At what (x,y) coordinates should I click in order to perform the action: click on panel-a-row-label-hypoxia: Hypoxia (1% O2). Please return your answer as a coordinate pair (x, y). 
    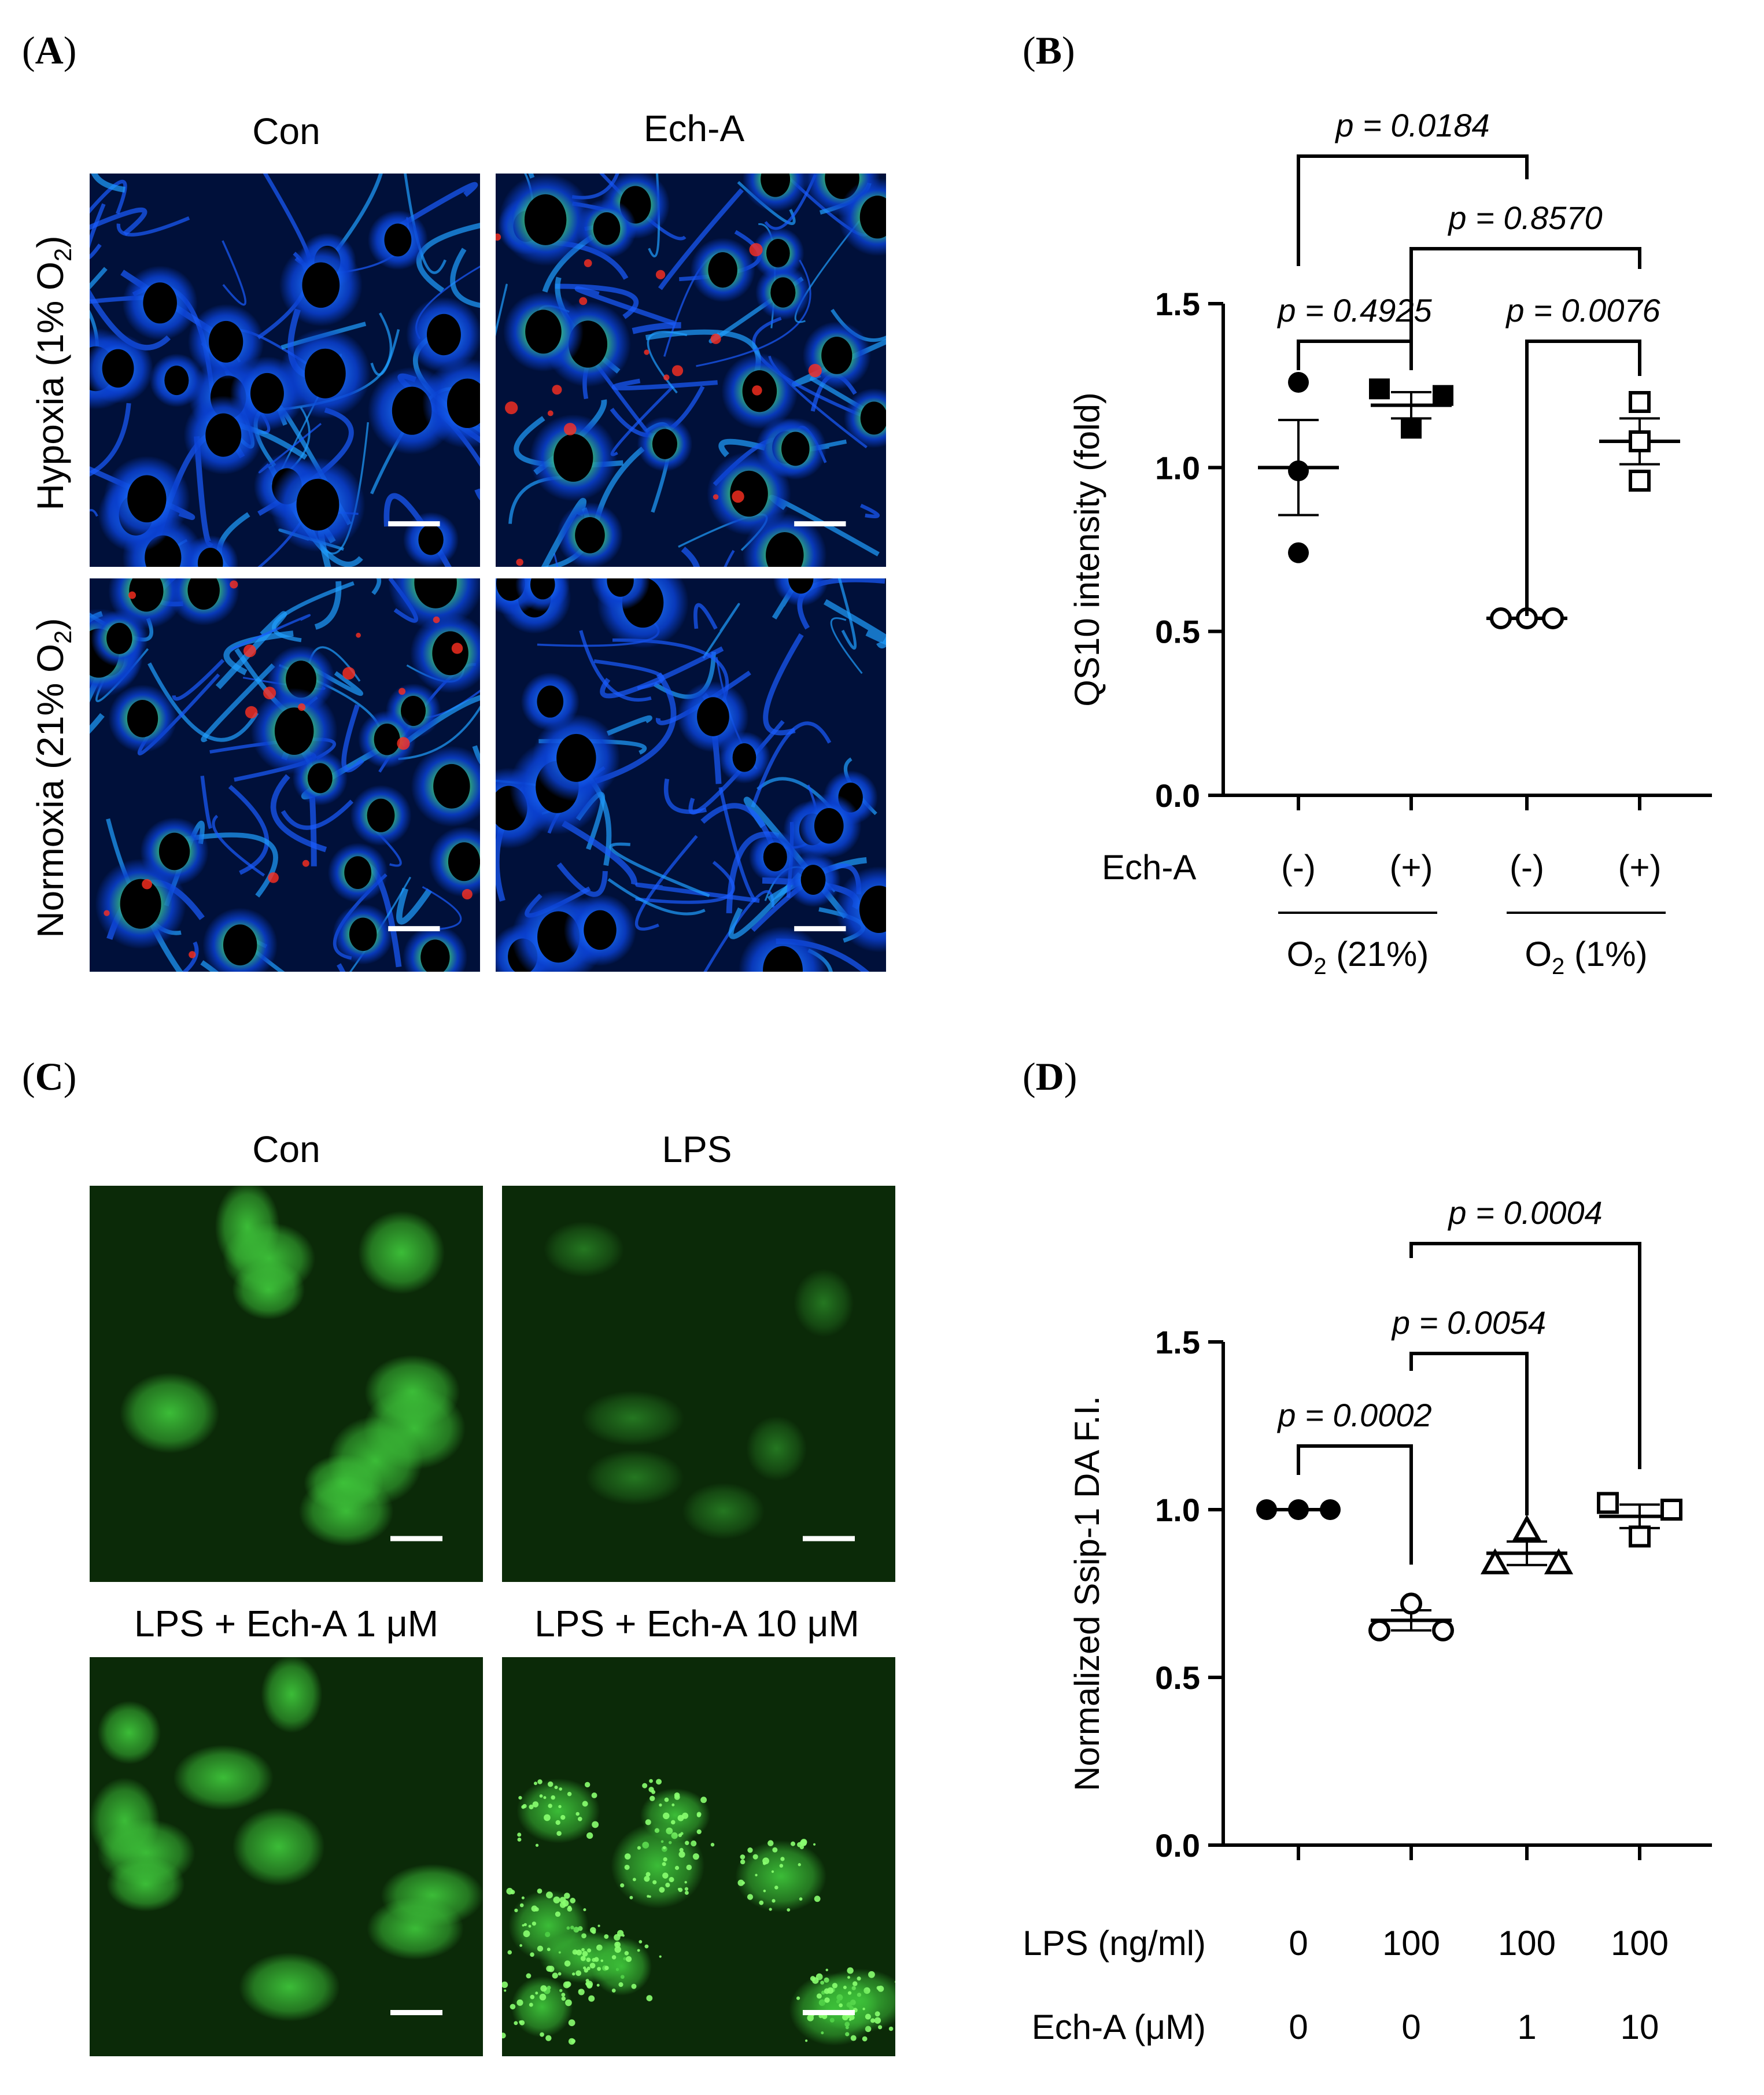
    Looking at the image, I should click on (52, 373).